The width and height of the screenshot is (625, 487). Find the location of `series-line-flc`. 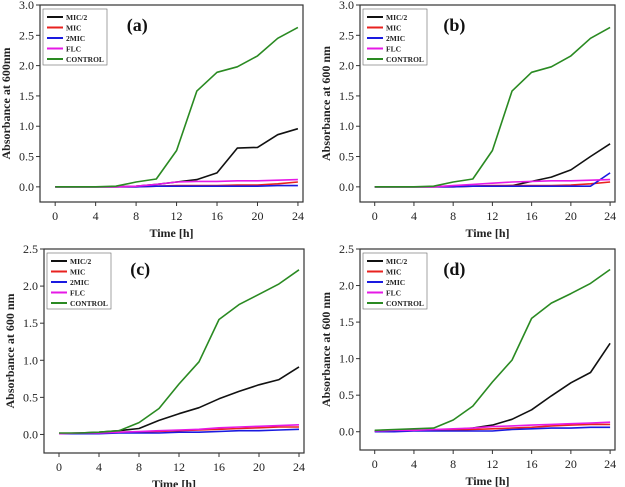

series-line-flc is located at coordinates (492, 426).